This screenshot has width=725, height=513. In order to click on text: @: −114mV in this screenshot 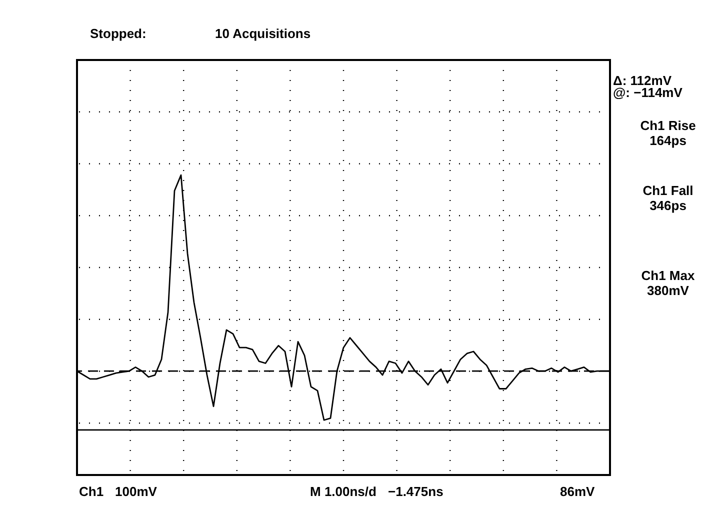, I will do `click(648, 92)`.